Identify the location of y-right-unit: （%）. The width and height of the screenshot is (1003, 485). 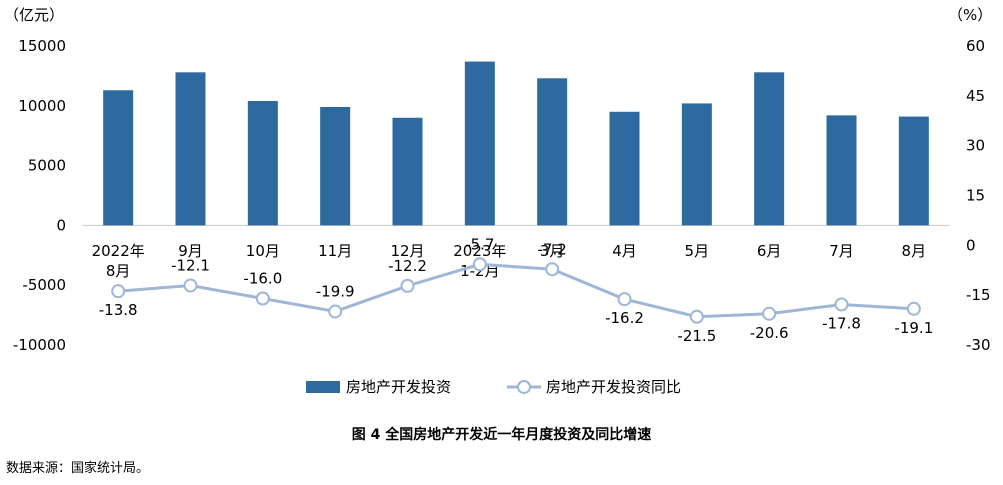
(970, 15).